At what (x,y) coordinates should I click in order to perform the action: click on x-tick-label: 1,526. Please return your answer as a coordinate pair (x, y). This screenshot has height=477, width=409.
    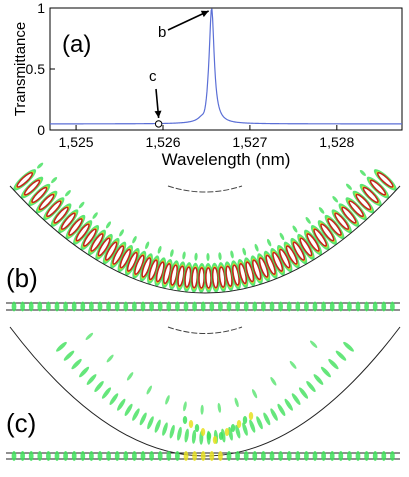
    Looking at the image, I should click on (162, 142).